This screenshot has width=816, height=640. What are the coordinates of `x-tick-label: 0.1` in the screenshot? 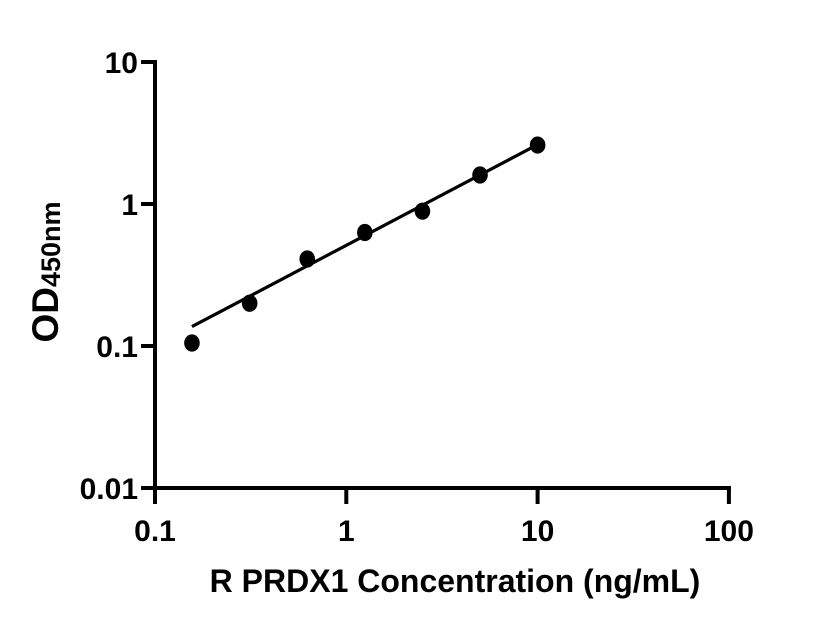 It's located at (155, 531).